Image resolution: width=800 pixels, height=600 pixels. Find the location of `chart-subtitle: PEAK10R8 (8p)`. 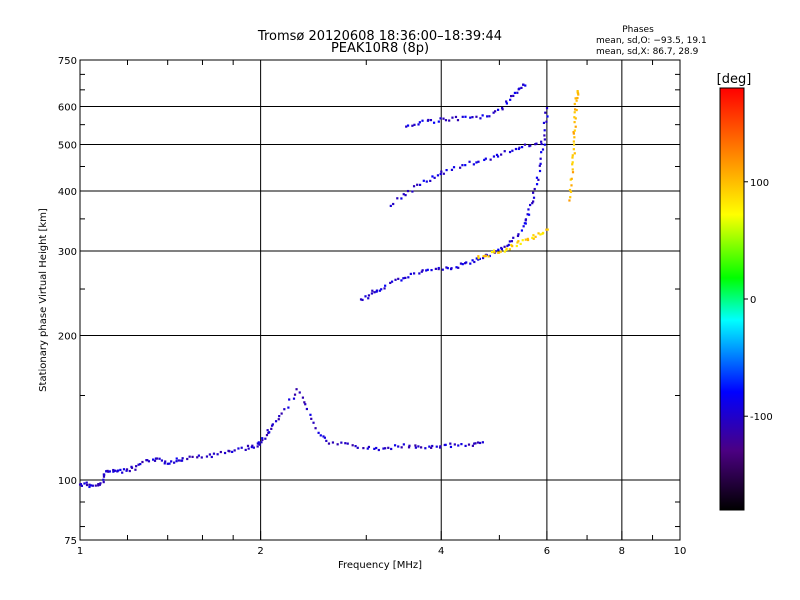

chart-subtitle: PEAK10R8 (8p) is located at coordinates (380, 48).